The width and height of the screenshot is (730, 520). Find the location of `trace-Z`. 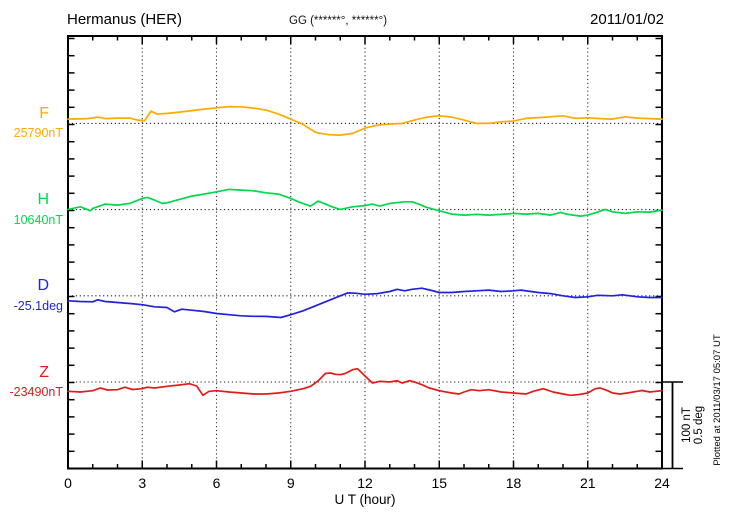

trace-Z is located at coordinates (365, 382).